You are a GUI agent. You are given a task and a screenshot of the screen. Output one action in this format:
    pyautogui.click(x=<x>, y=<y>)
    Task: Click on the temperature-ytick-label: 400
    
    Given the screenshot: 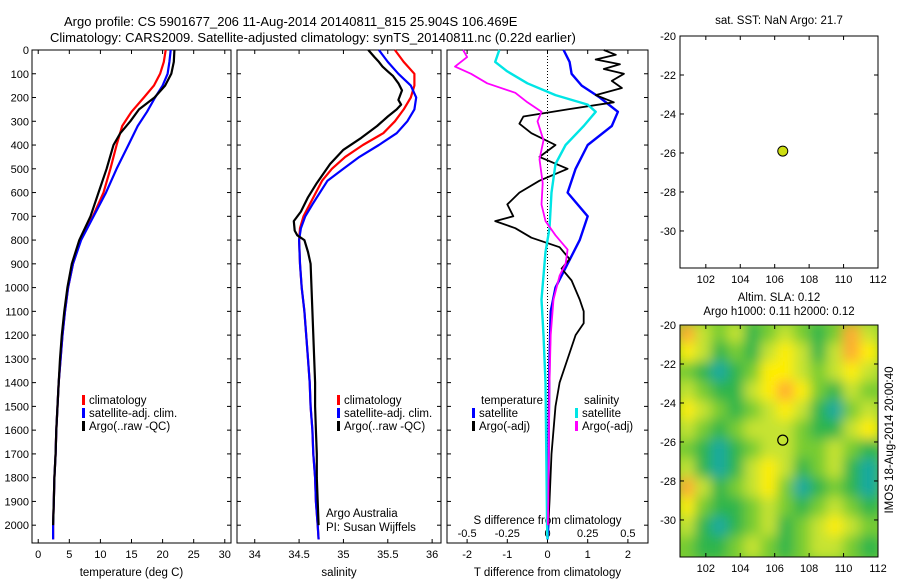 What is the action you would take?
    pyautogui.click(x=20, y=146)
    